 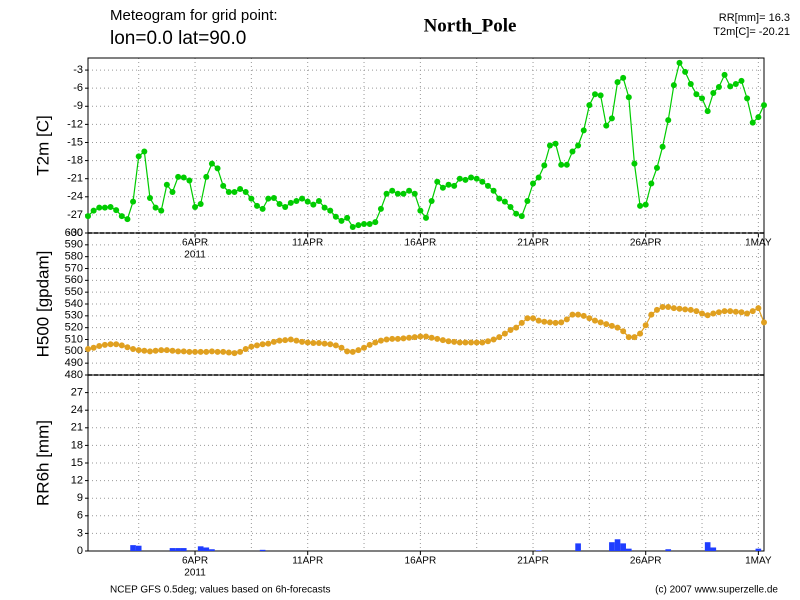 I want to click on x-tick-label: 6APR, so click(x=195, y=243).